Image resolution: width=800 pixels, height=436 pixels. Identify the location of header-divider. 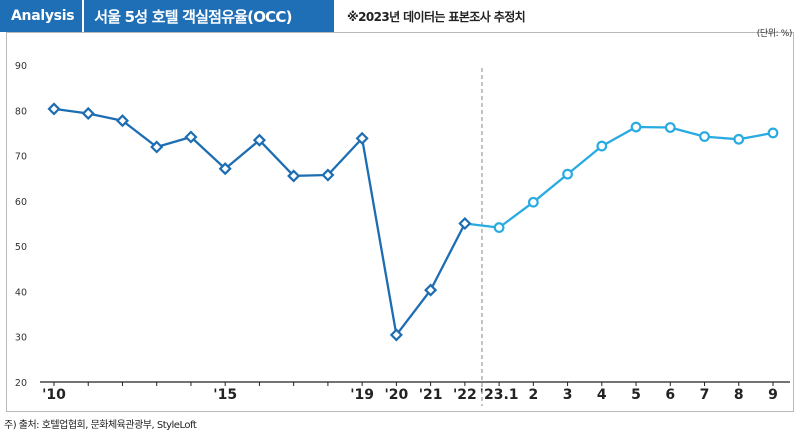
(83, 16).